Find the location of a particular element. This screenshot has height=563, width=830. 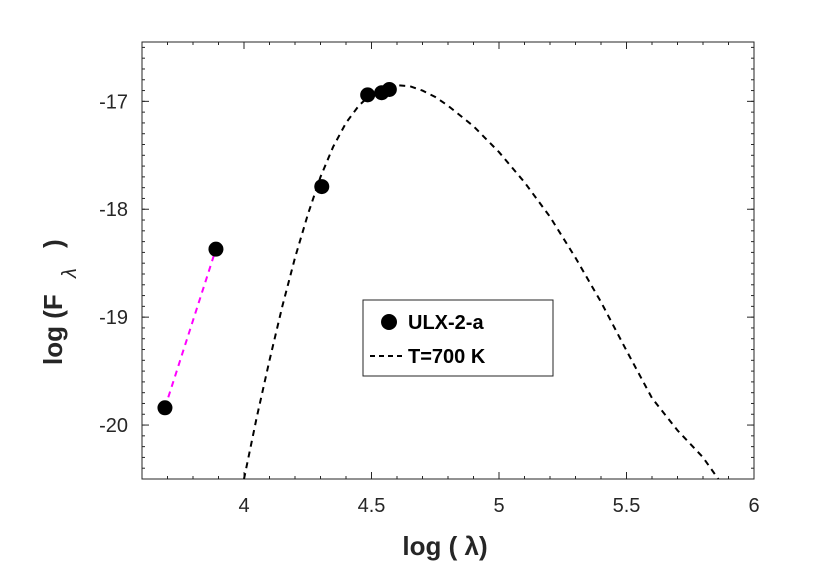

y-tick-label: -17 is located at coordinates (113, 102).